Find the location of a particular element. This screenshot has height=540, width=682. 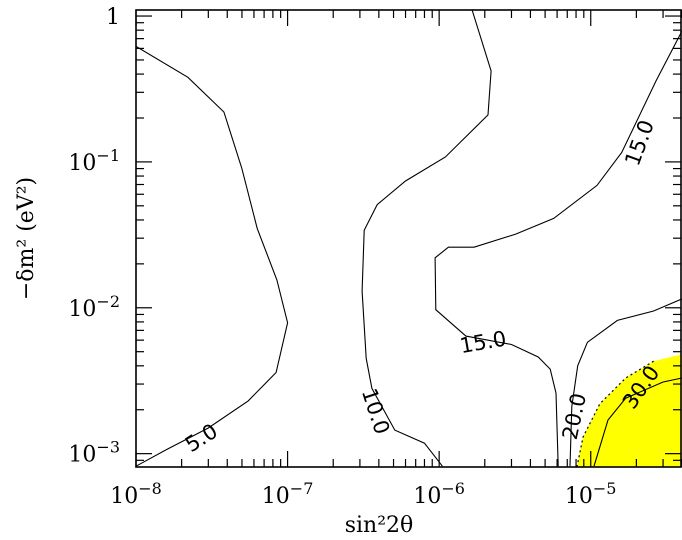

x-tick-label: 10⁻⁵ is located at coordinates (591, 494).